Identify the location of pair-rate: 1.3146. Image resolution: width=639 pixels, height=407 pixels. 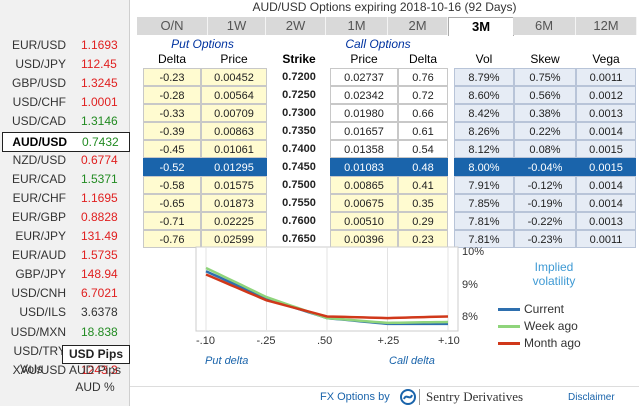
(99, 121).